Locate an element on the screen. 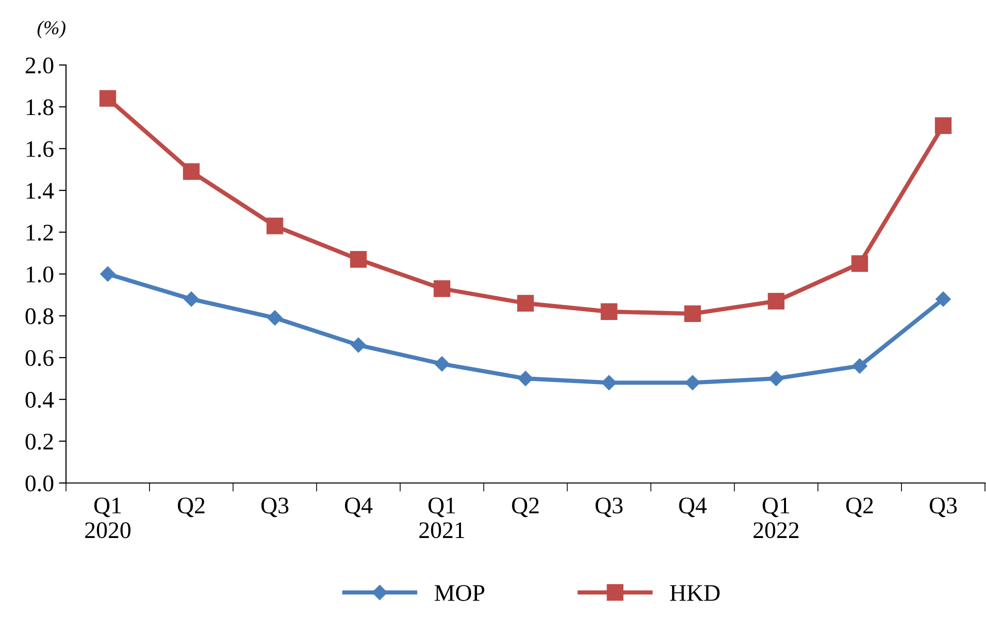 This screenshot has width=986, height=627. y-tick-label: 1.4 is located at coordinates (40, 191).